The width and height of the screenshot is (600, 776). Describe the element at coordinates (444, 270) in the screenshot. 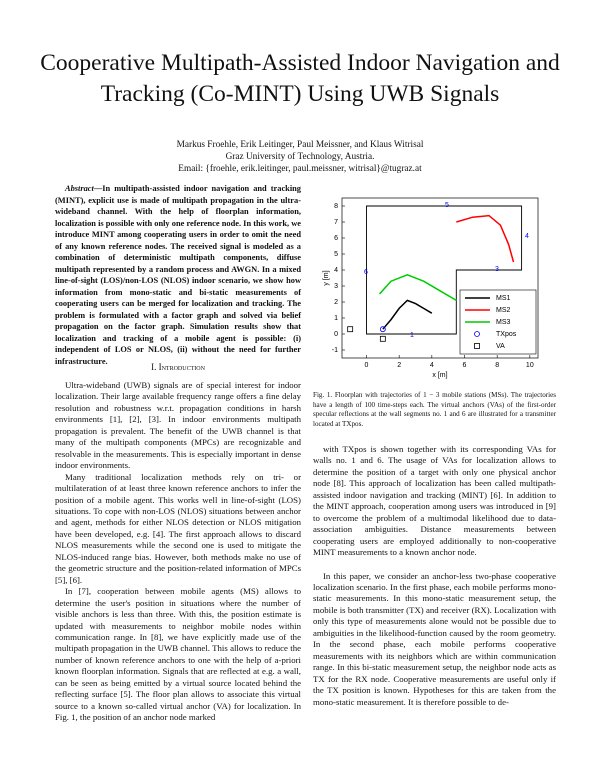

I see `floorplan` at that location.